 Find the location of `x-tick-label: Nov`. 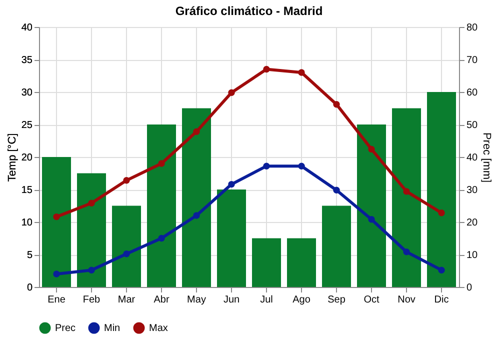

x-tick-label: Nov is located at coordinates (407, 300).